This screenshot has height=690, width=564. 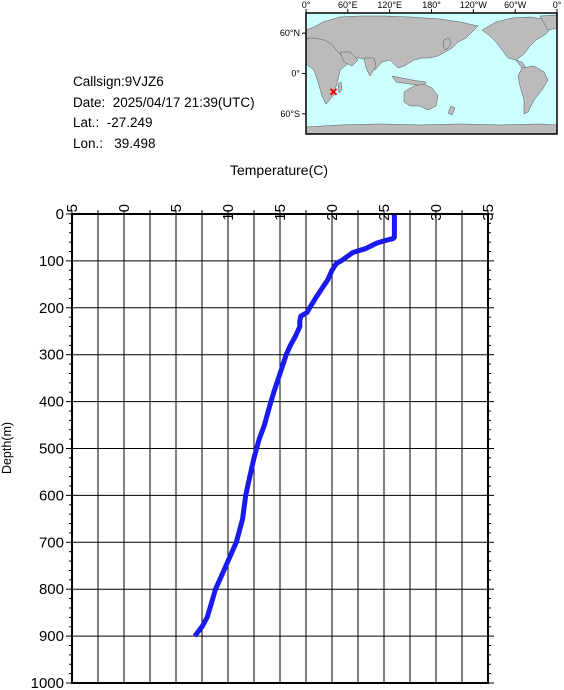 I want to click on x-tick-label: 25, so click(x=384, y=212).